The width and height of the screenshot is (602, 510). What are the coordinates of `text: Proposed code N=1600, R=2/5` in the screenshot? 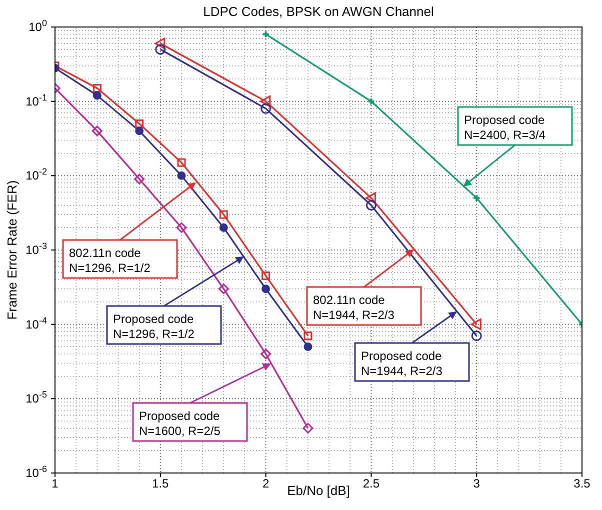 It's located at (180, 423).